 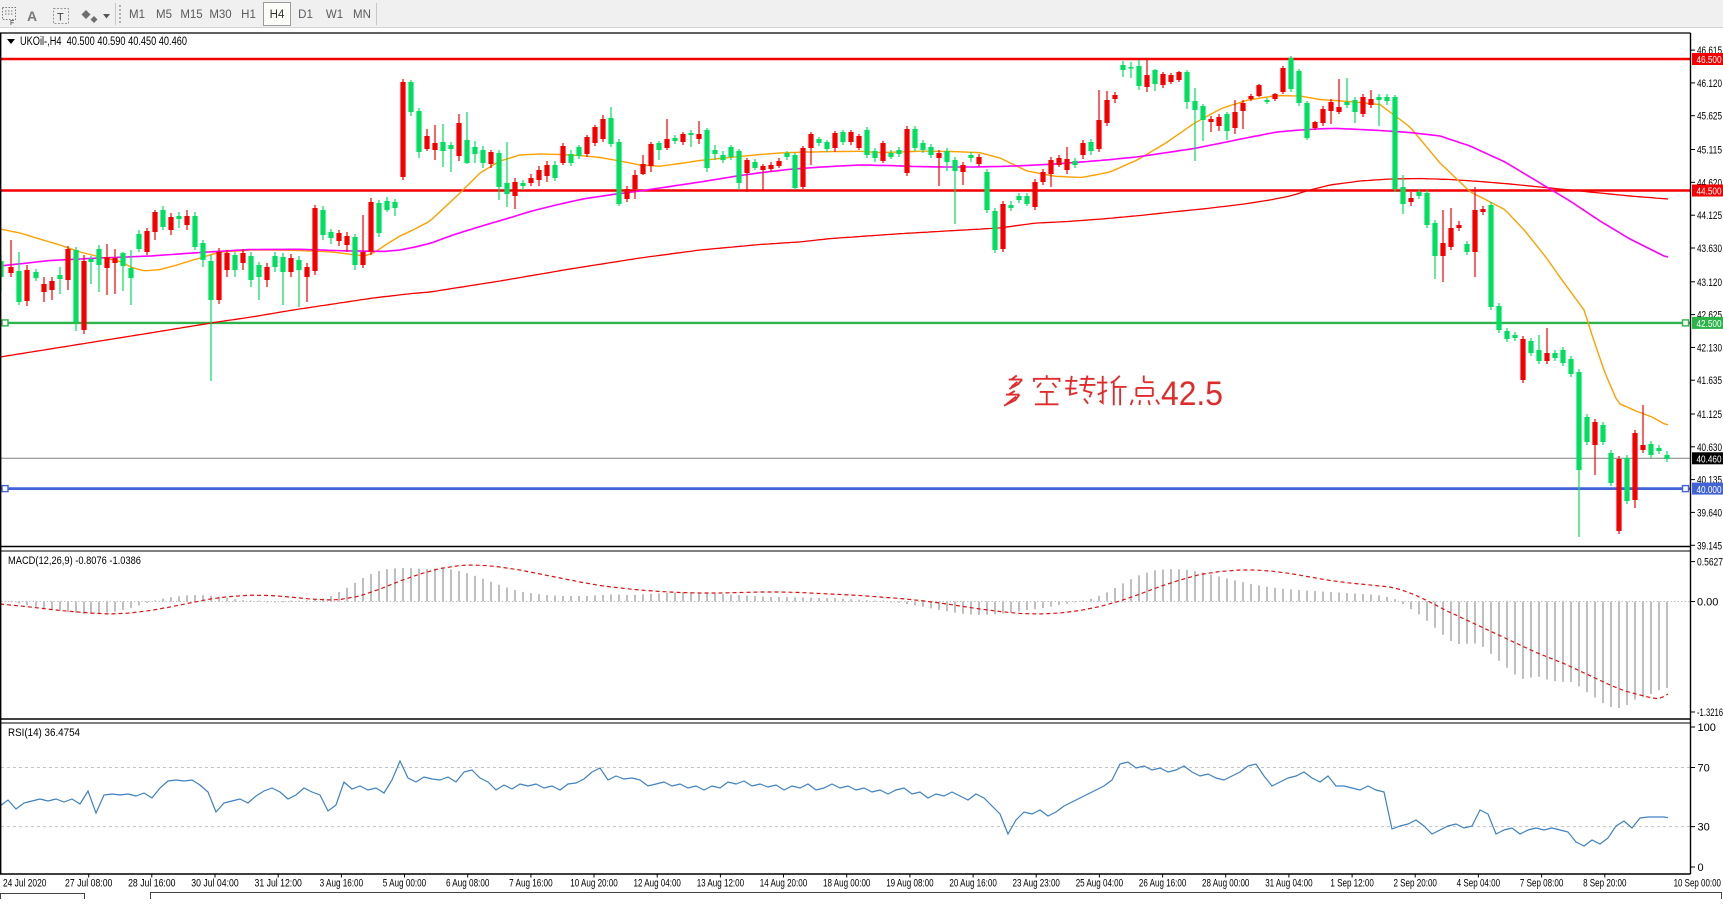 I want to click on svg-text: F, so click(x=12, y=23).